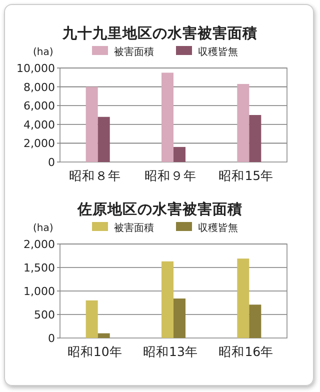 The height and width of the screenshot is (392, 320). What do you see at coordinates (246, 175) in the screenshot?
I see `x-tick-label: 昭和15年` at bounding box center [246, 175].